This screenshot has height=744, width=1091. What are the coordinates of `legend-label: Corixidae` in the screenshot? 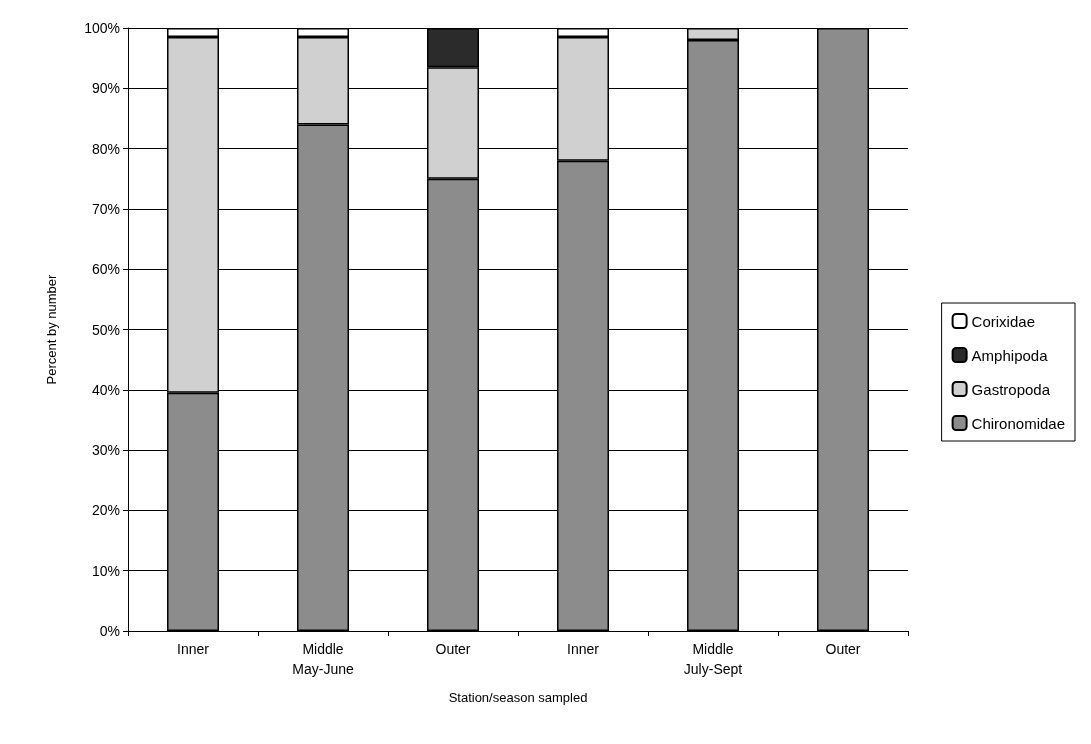 It's located at (1003, 321).